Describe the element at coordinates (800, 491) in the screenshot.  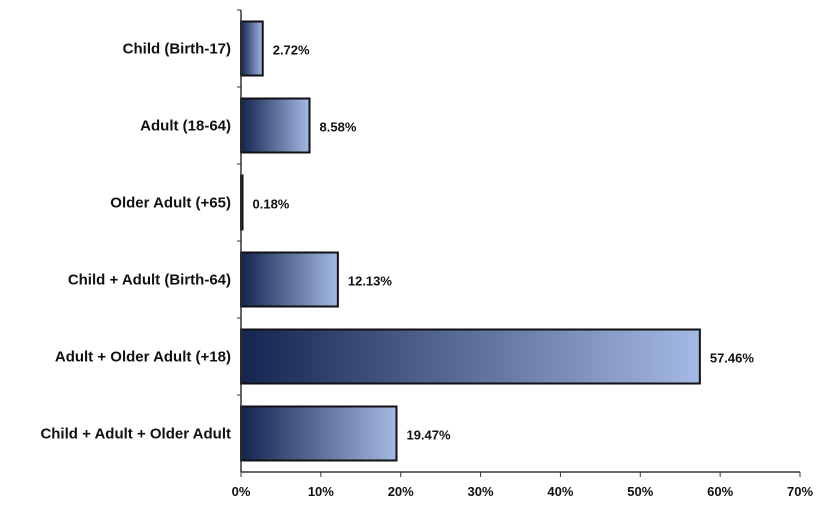
I see `x-tick-label: 70%` at that location.